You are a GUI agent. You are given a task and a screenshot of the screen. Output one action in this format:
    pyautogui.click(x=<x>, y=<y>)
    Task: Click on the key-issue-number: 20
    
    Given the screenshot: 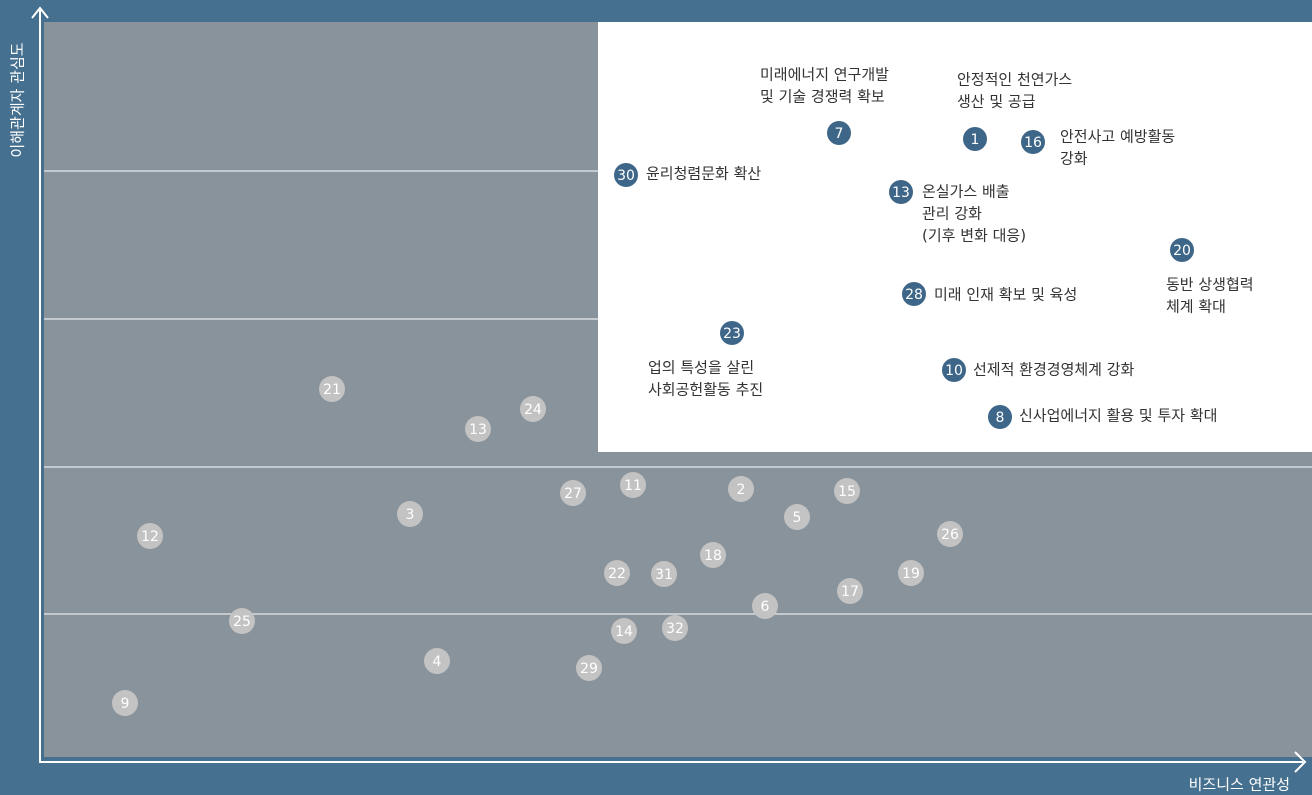 What is the action you would take?
    pyautogui.click(x=1182, y=251)
    